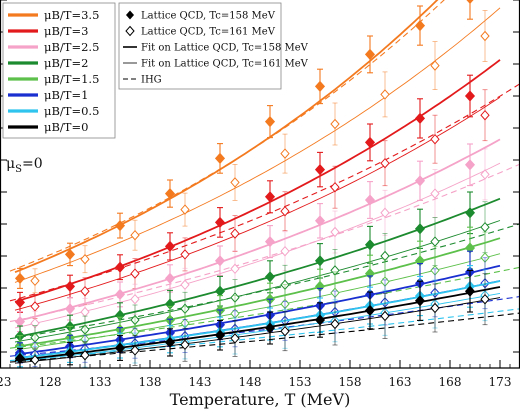 Image resolution: width=520 pixels, height=412 pixels. I want to click on legend-mu-label: μB/T=1, so click(66, 95).